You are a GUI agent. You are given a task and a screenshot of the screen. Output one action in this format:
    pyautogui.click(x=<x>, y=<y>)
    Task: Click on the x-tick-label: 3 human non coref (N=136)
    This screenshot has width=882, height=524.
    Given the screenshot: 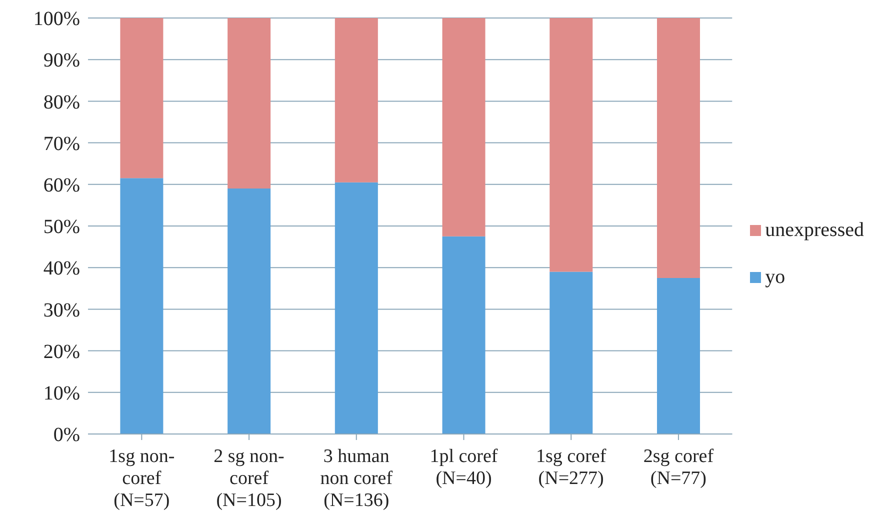 What is the action you would take?
    pyautogui.click(x=357, y=478)
    